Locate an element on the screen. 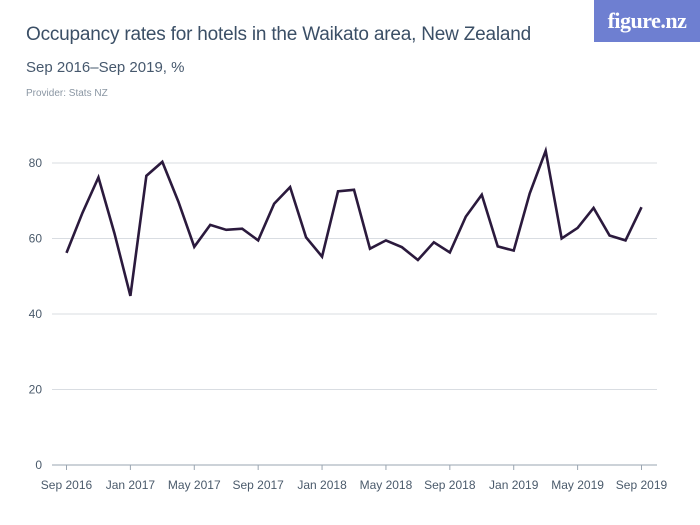 The width and height of the screenshot is (700, 525). y-tick-label: 80 is located at coordinates (36, 163).